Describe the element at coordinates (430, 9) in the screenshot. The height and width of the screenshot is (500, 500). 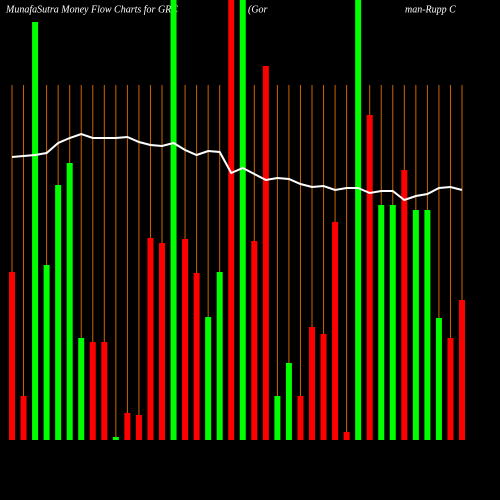
I see `chart-subtitle: man-Rupp C` at that location.